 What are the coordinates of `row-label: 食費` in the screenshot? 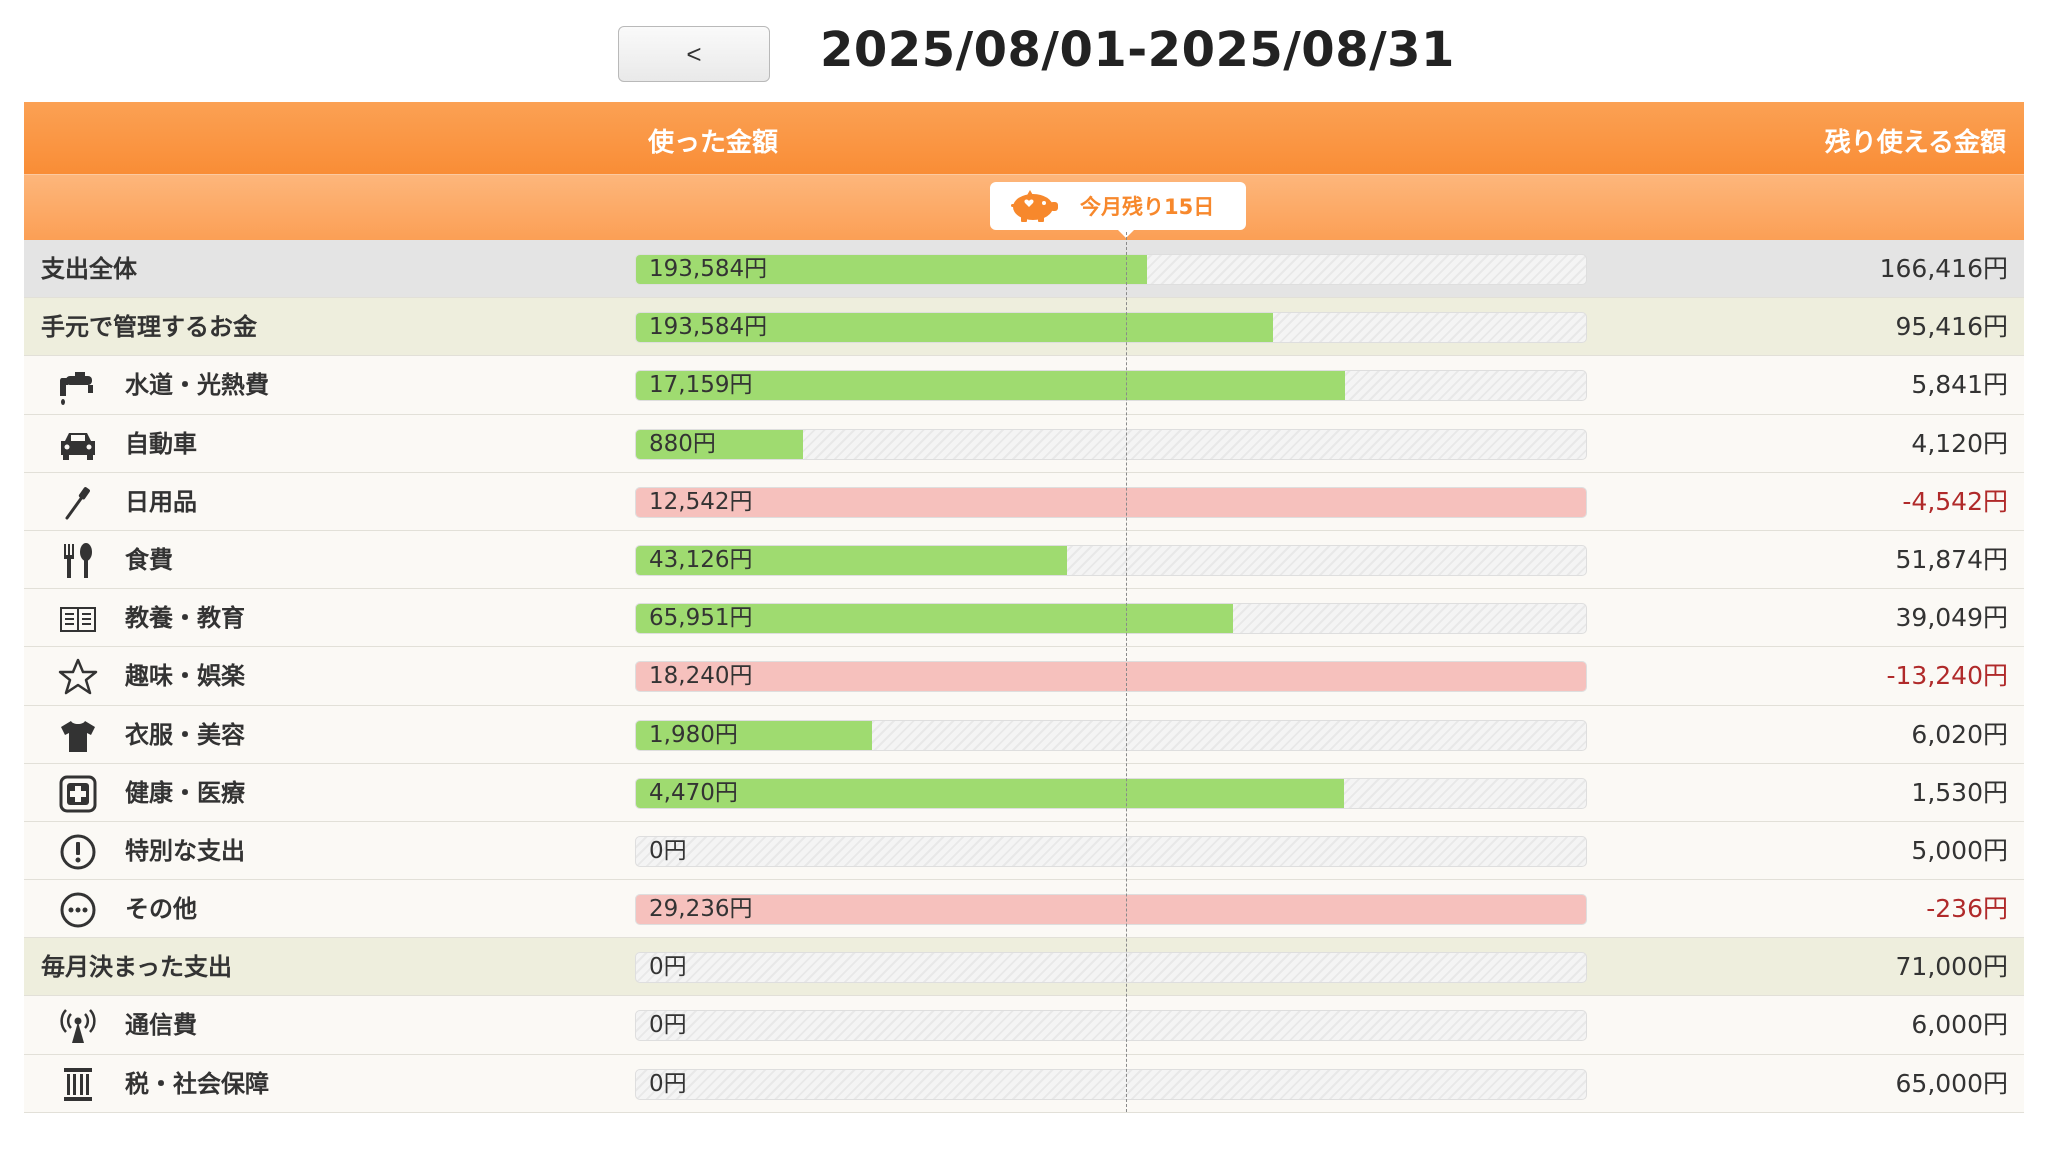 It's located at (149, 559).